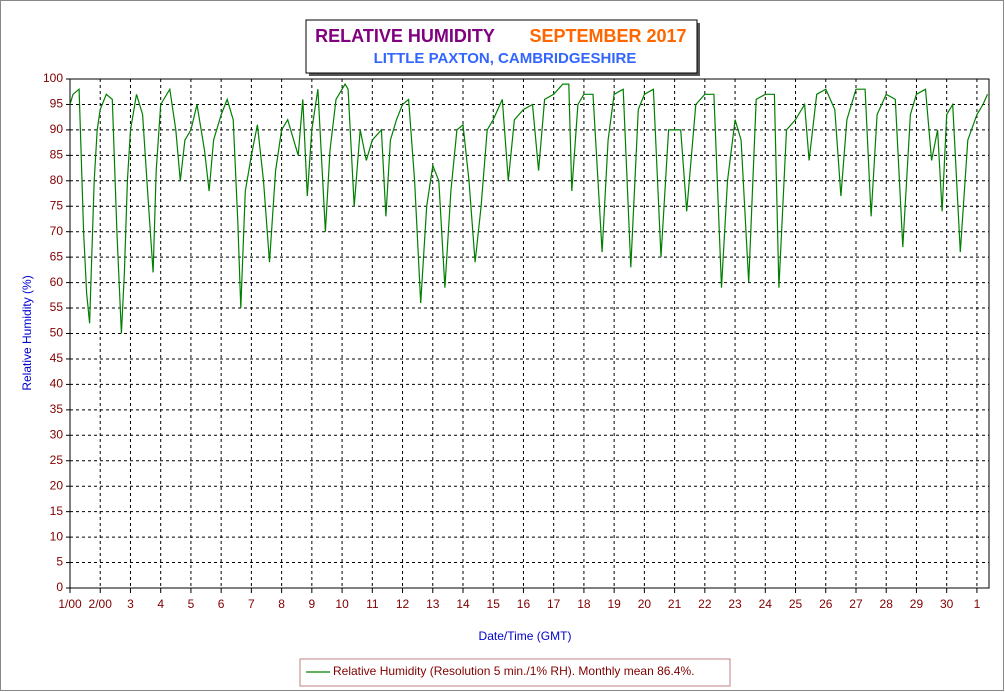  What do you see at coordinates (645, 604) in the screenshot?
I see `x-tick-label: 20` at bounding box center [645, 604].